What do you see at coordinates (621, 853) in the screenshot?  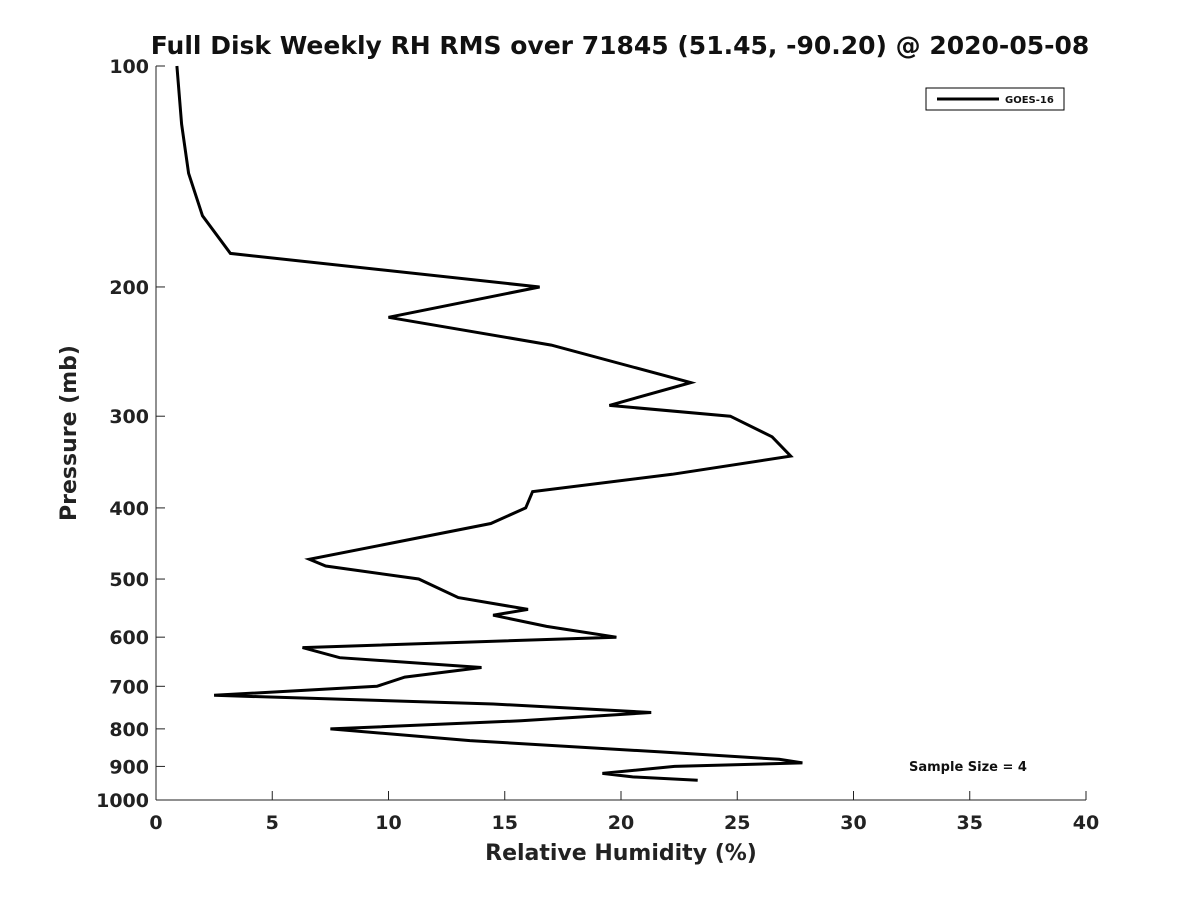 I see `x-axis-label: Relative Humidity (%)` at bounding box center [621, 853].